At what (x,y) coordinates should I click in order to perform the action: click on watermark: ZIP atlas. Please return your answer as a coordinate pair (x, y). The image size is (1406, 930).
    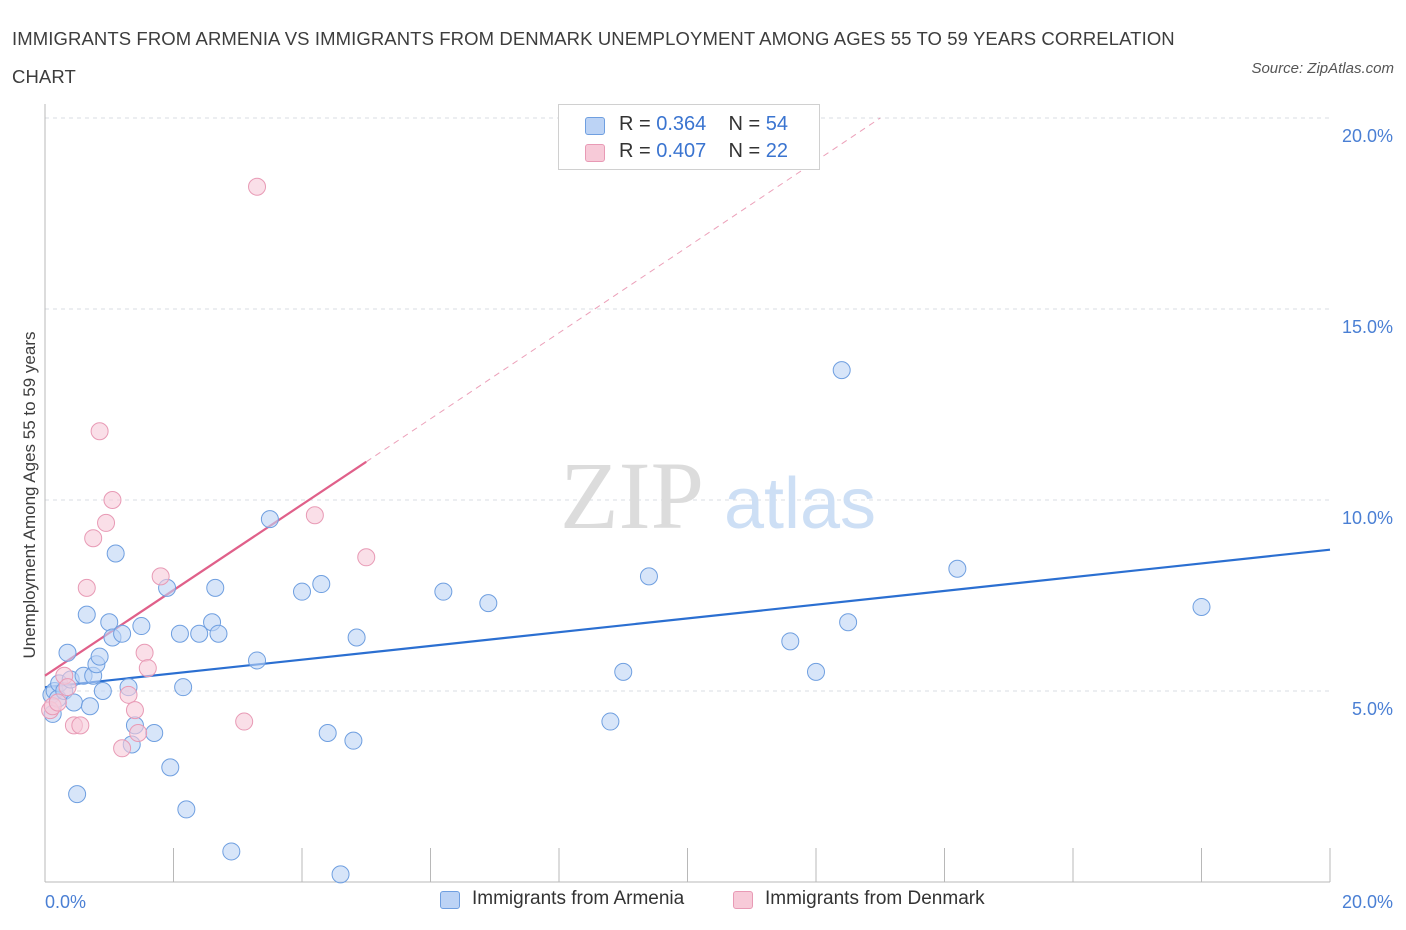
    Looking at the image, I should click on (718, 495).